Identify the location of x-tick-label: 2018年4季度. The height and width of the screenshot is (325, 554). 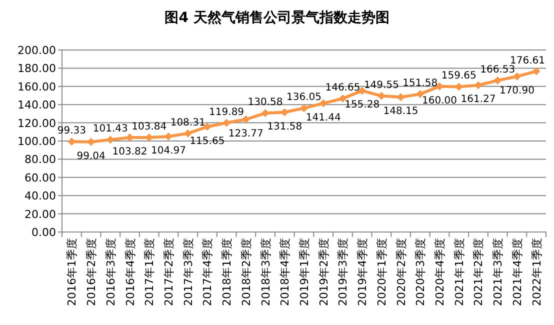
(285, 272).